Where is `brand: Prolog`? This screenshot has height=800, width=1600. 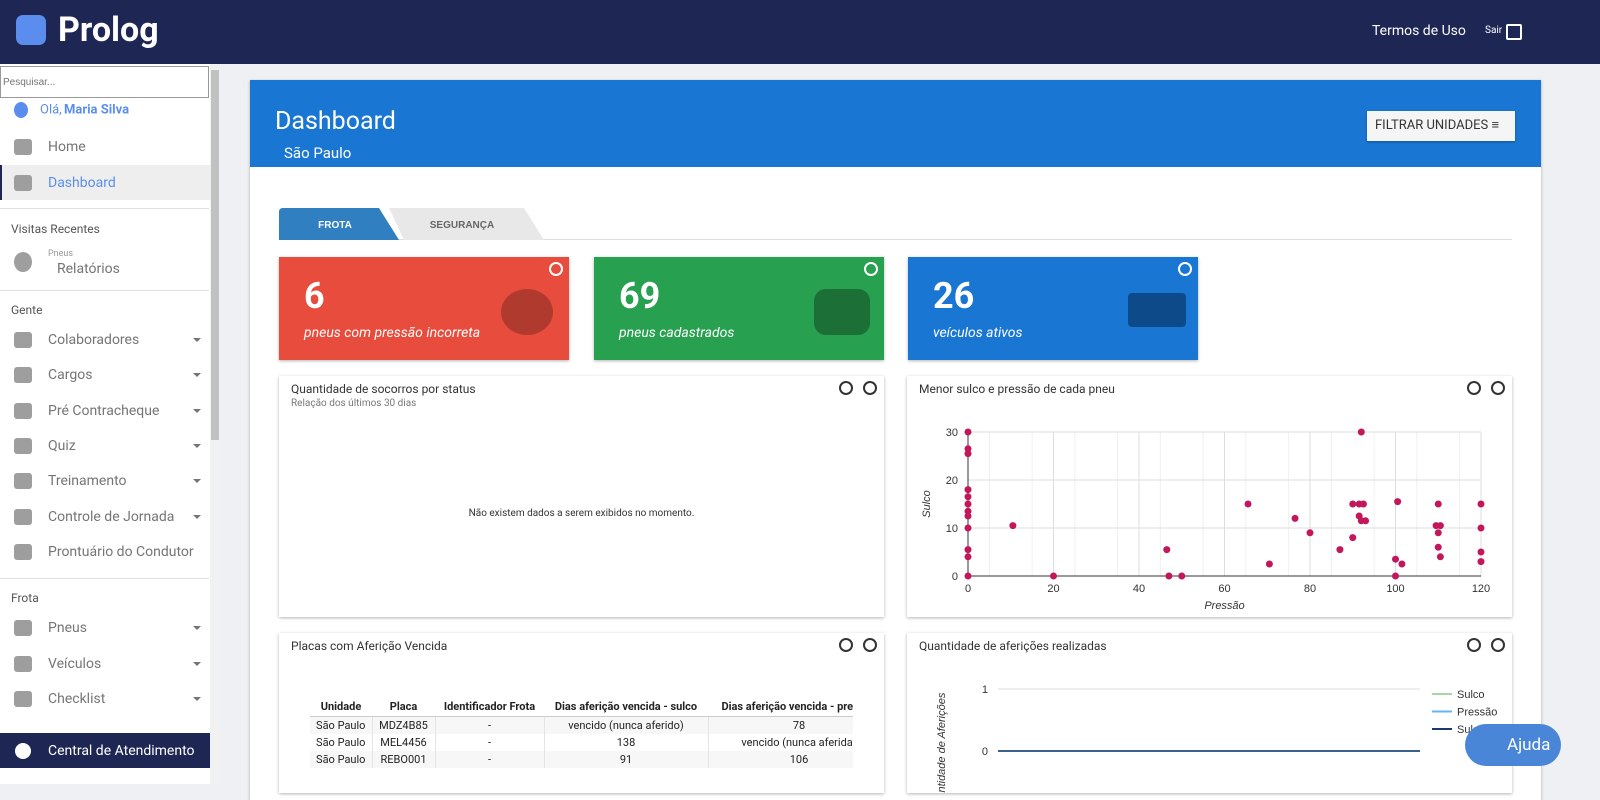 brand: Prolog is located at coordinates (108, 30).